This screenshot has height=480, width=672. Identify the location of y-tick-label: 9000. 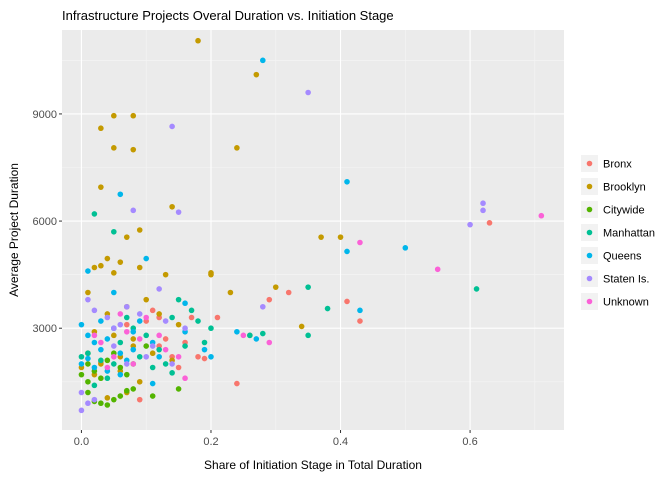
(45, 115).